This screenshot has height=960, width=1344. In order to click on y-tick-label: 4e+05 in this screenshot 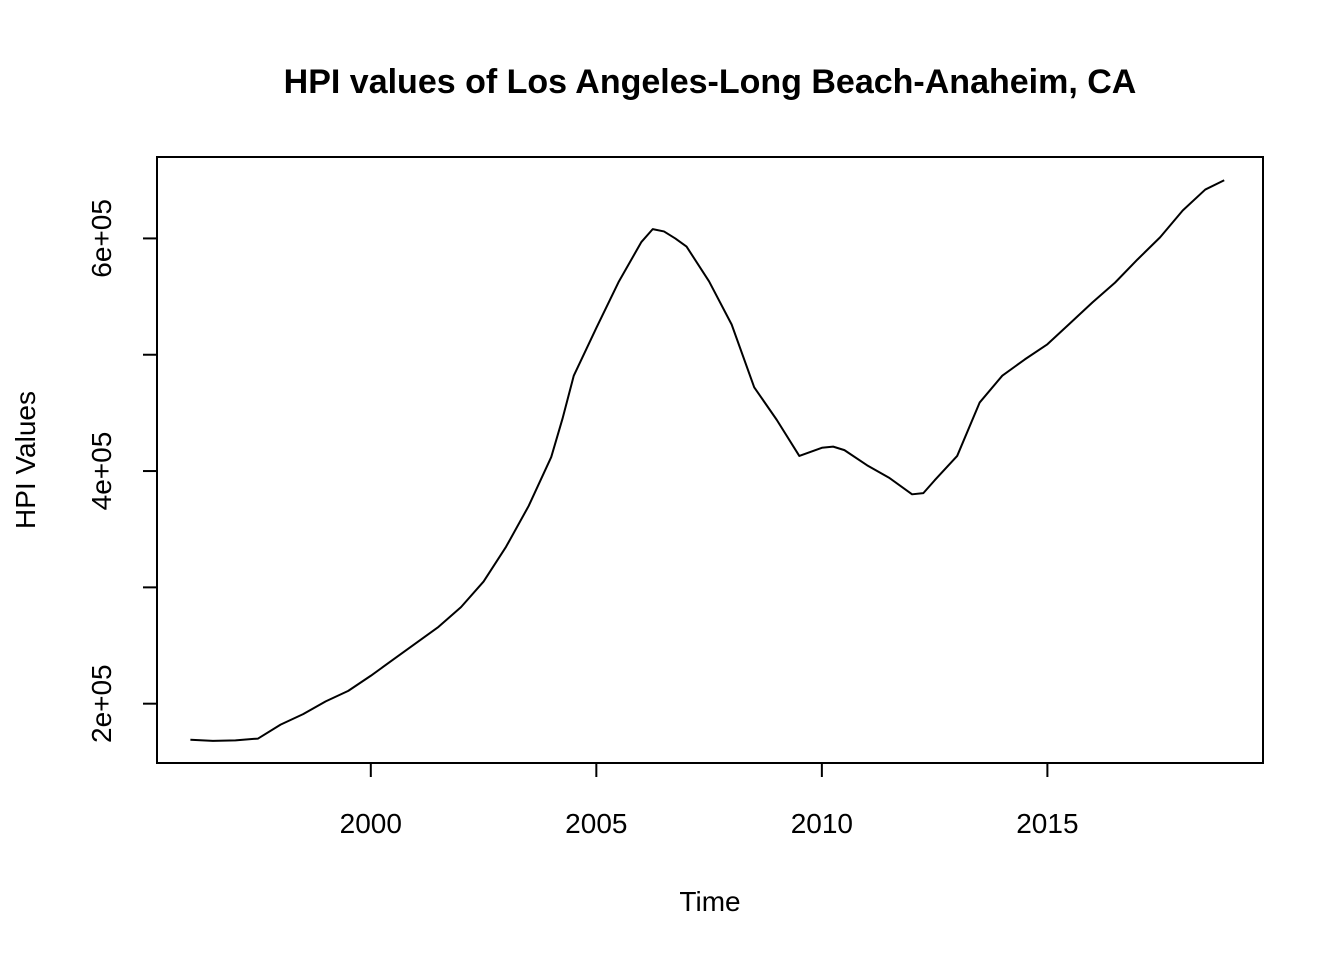, I will do `click(101, 471)`.